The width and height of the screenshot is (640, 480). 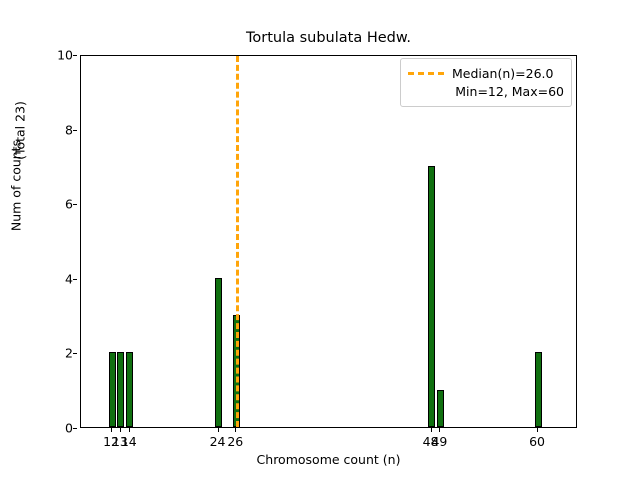 I want to click on legend: Median(n)=26.0 Min=12, Max=60, so click(x=486, y=82).